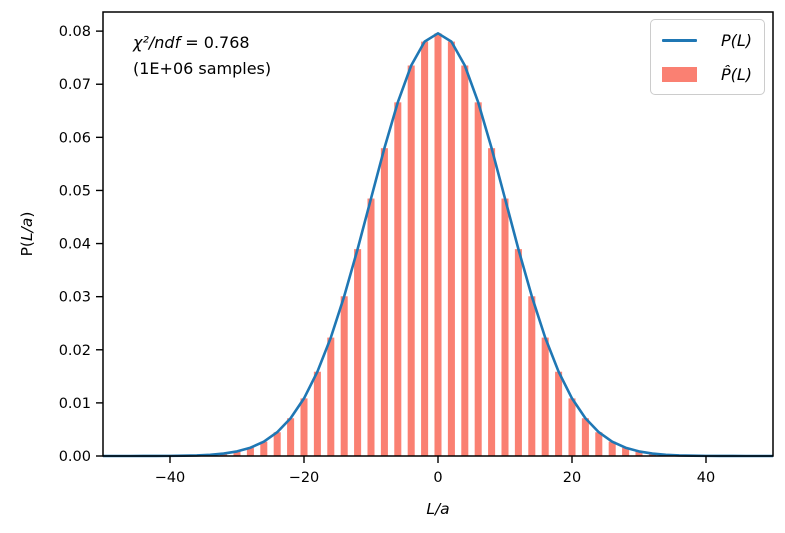 This screenshot has height=533, width=785. I want to click on legend: P(L) P̂(L), so click(707, 57).